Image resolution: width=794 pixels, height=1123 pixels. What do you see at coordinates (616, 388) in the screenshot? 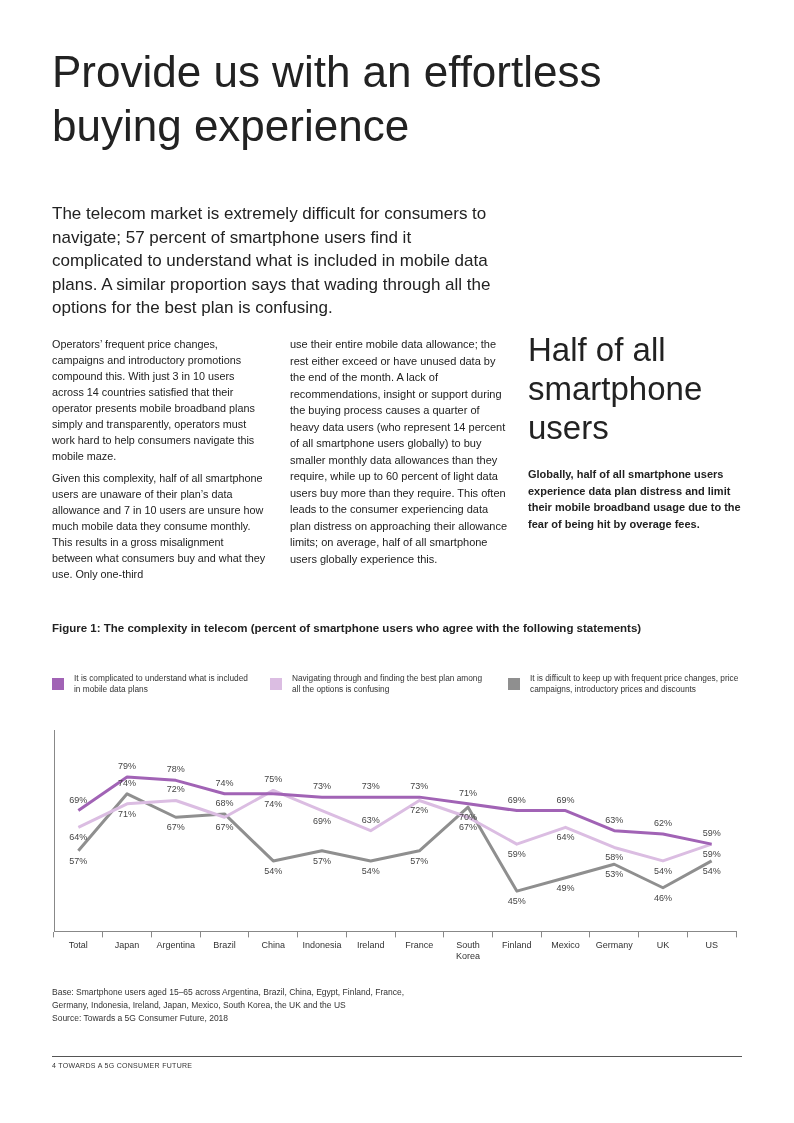
I see `text: Half of all smartphone users` at bounding box center [616, 388].